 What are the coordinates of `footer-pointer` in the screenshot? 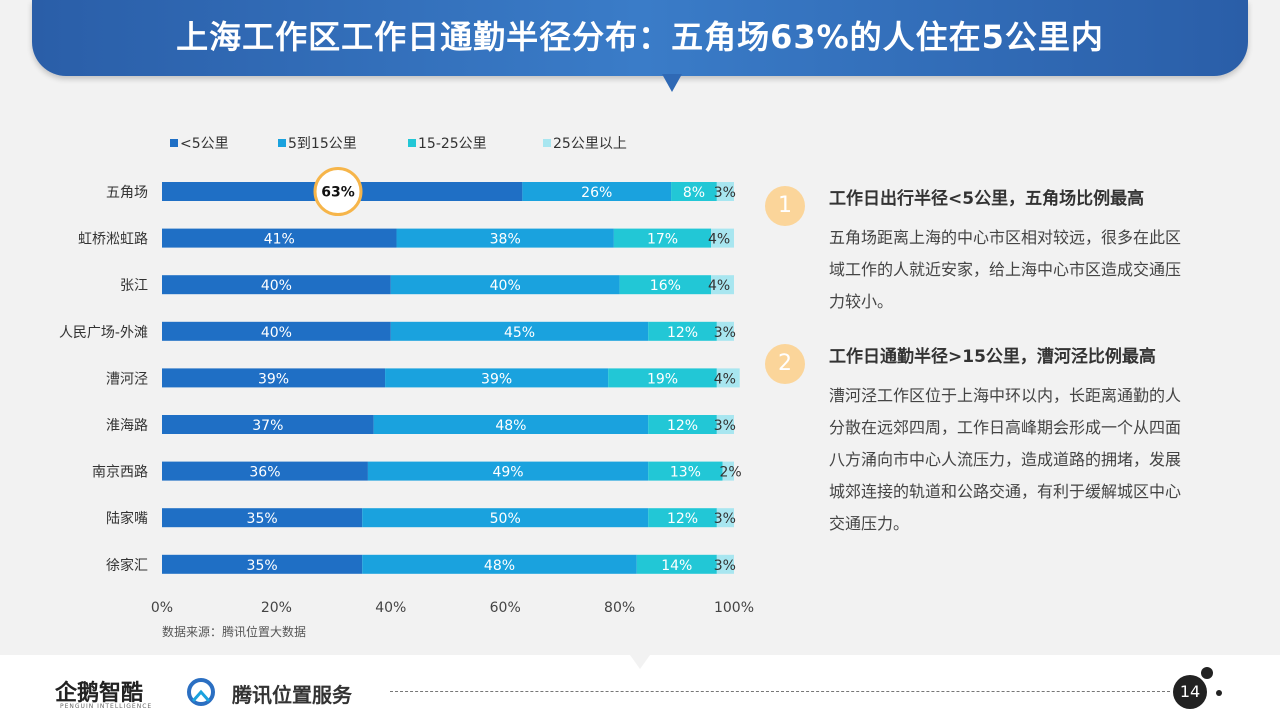 It's located at (640, 662).